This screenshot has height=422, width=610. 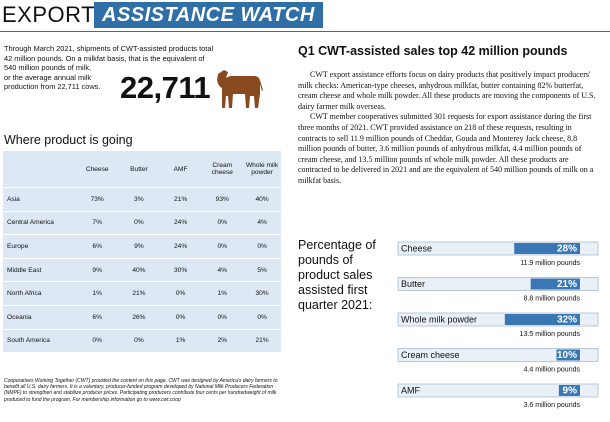 I want to click on cell: 2%, so click(x=222, y=341).